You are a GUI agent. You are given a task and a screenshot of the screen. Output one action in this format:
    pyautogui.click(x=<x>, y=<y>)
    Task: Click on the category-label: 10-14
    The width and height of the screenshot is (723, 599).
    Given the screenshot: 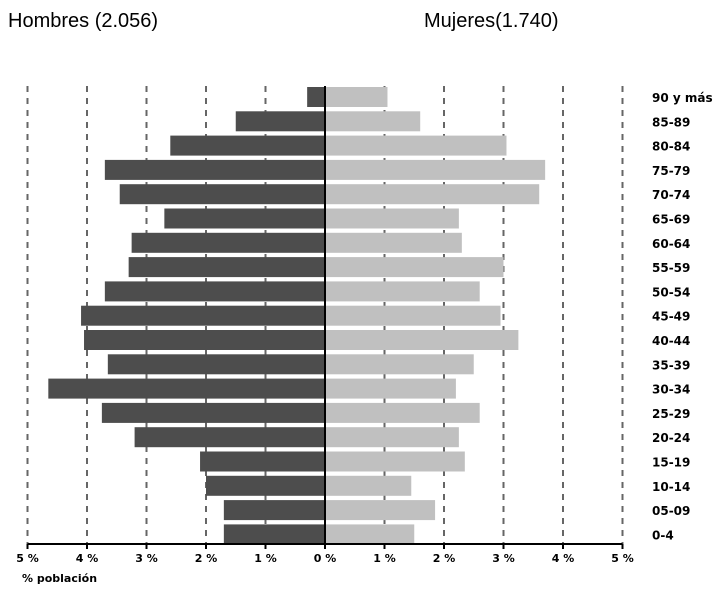 What is the action you would take?
    pyautogui.click(x=671, y=487)
    